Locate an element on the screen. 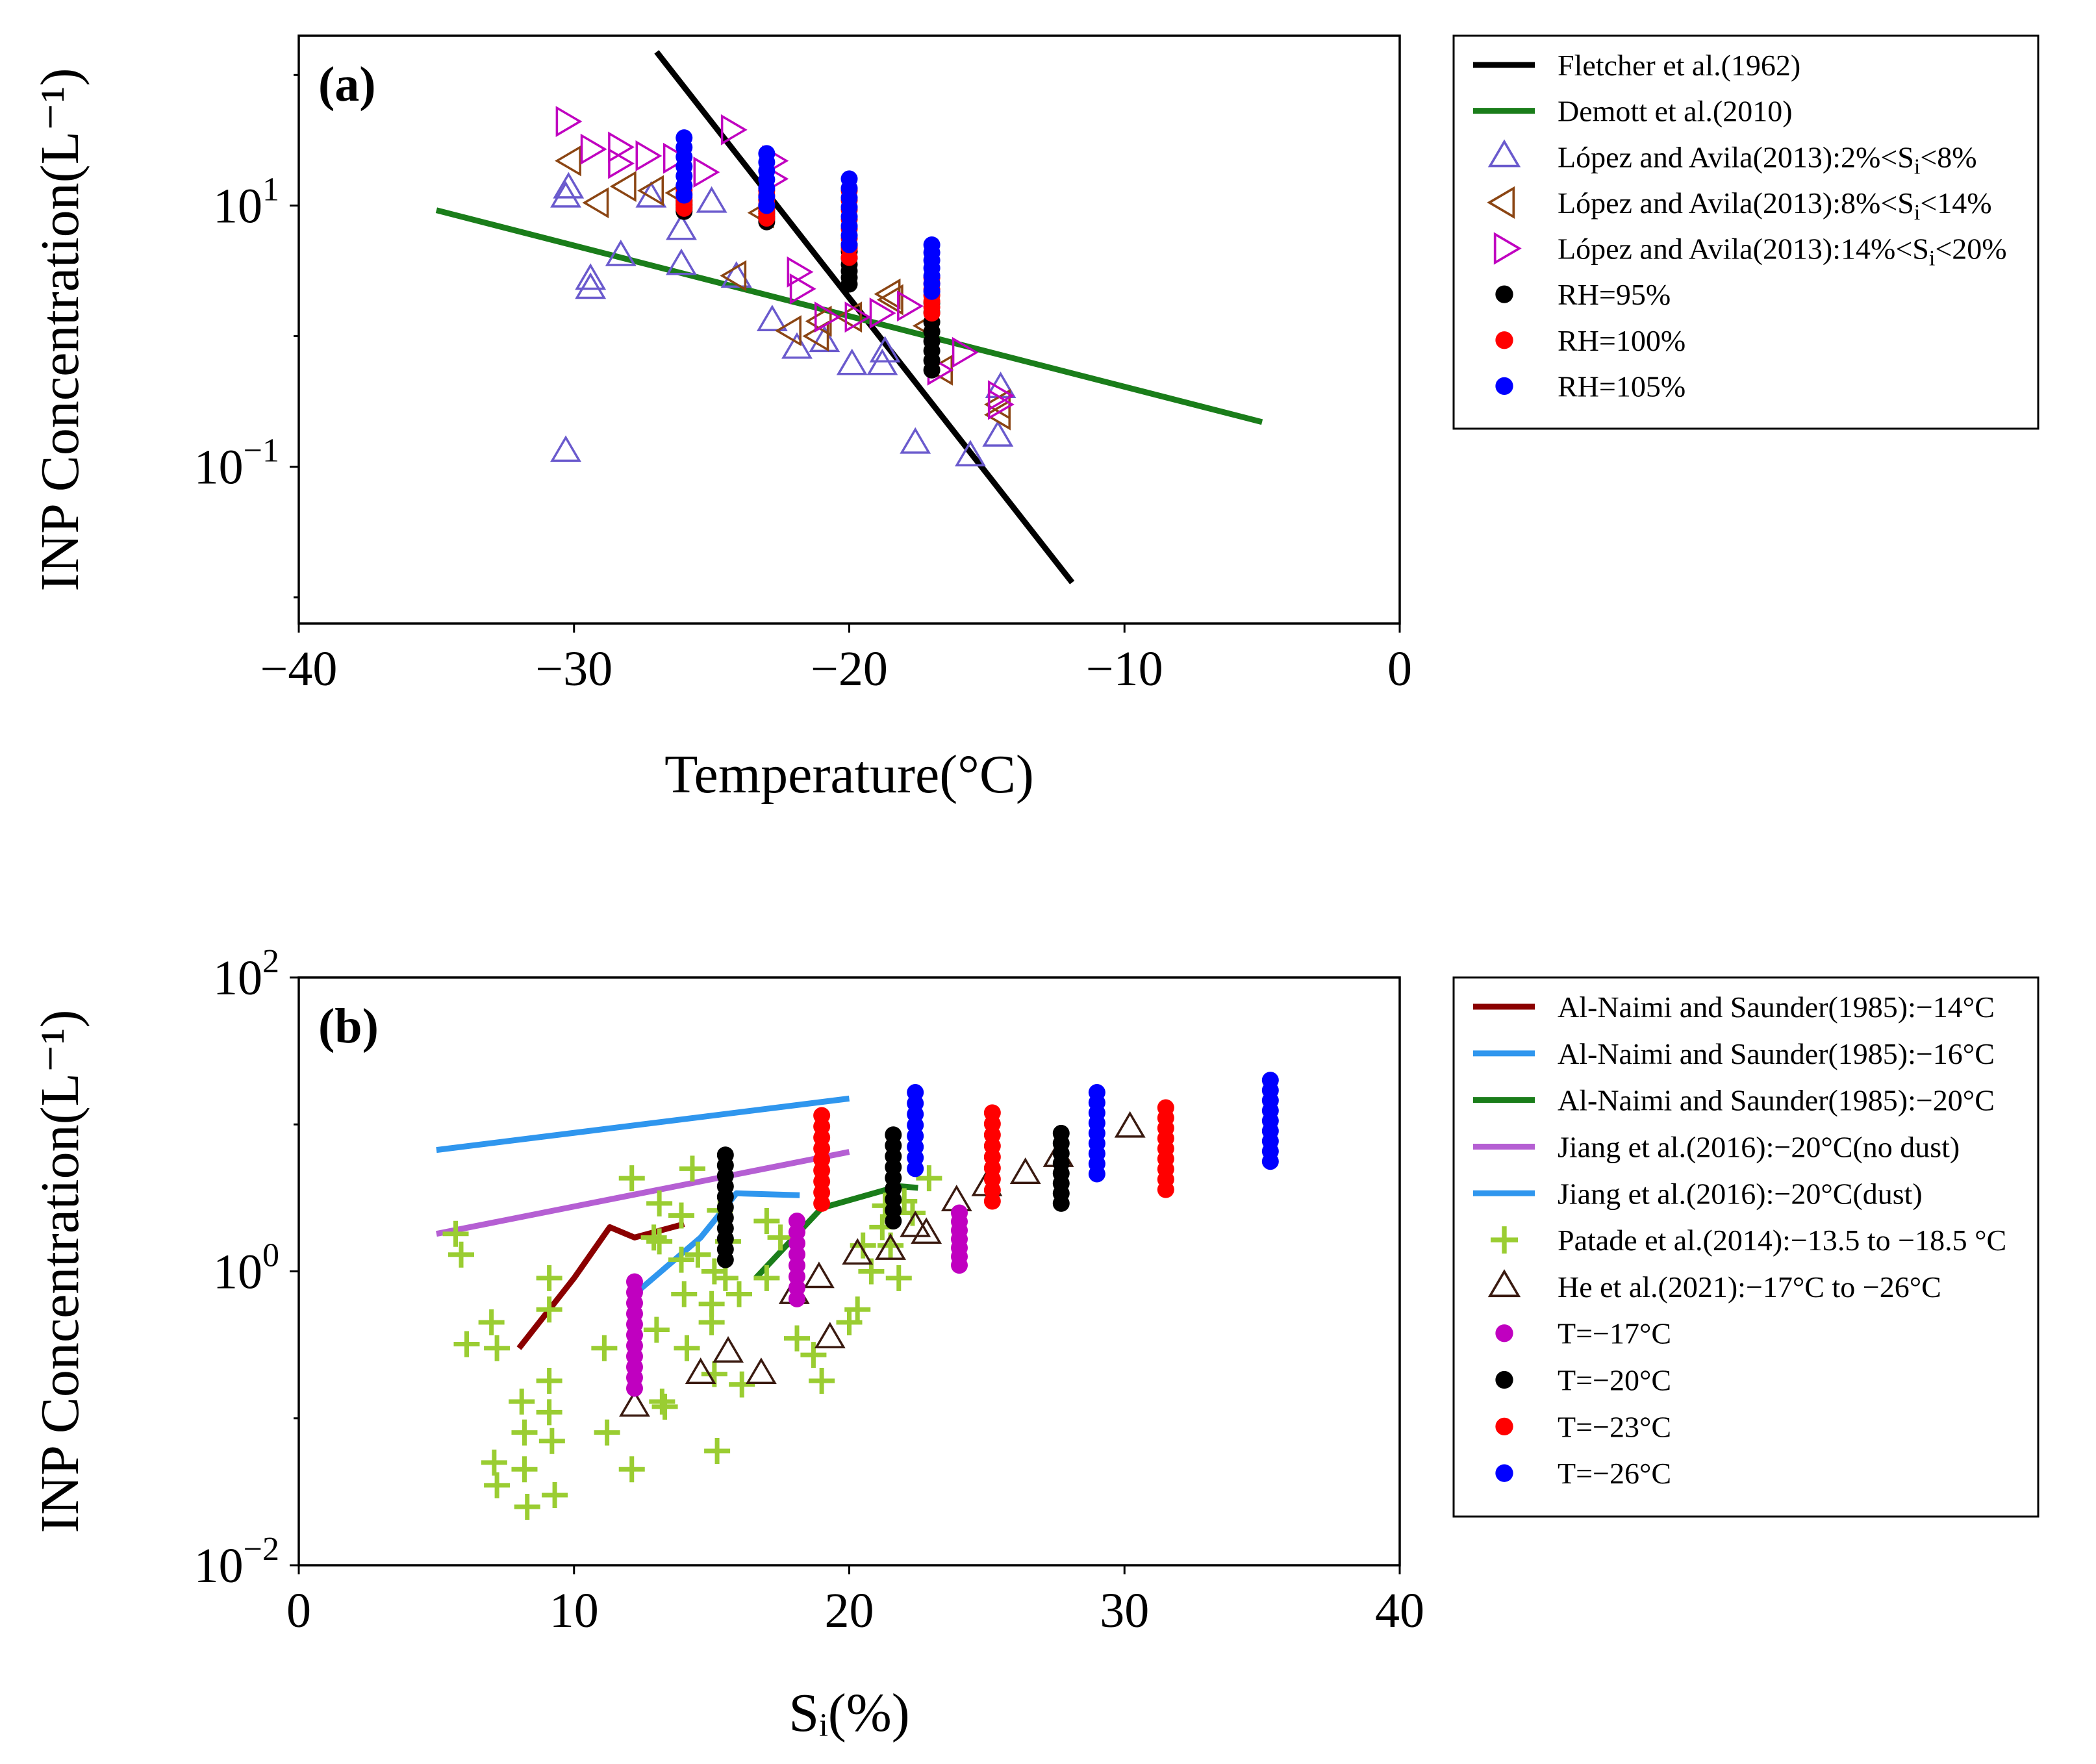 Image resolution: width=2096 pixels, height=1764 pixels. legend-item: Patade et al.(2014):−13.5 to −18.5 °C is located at coordinates (1748, 1241).